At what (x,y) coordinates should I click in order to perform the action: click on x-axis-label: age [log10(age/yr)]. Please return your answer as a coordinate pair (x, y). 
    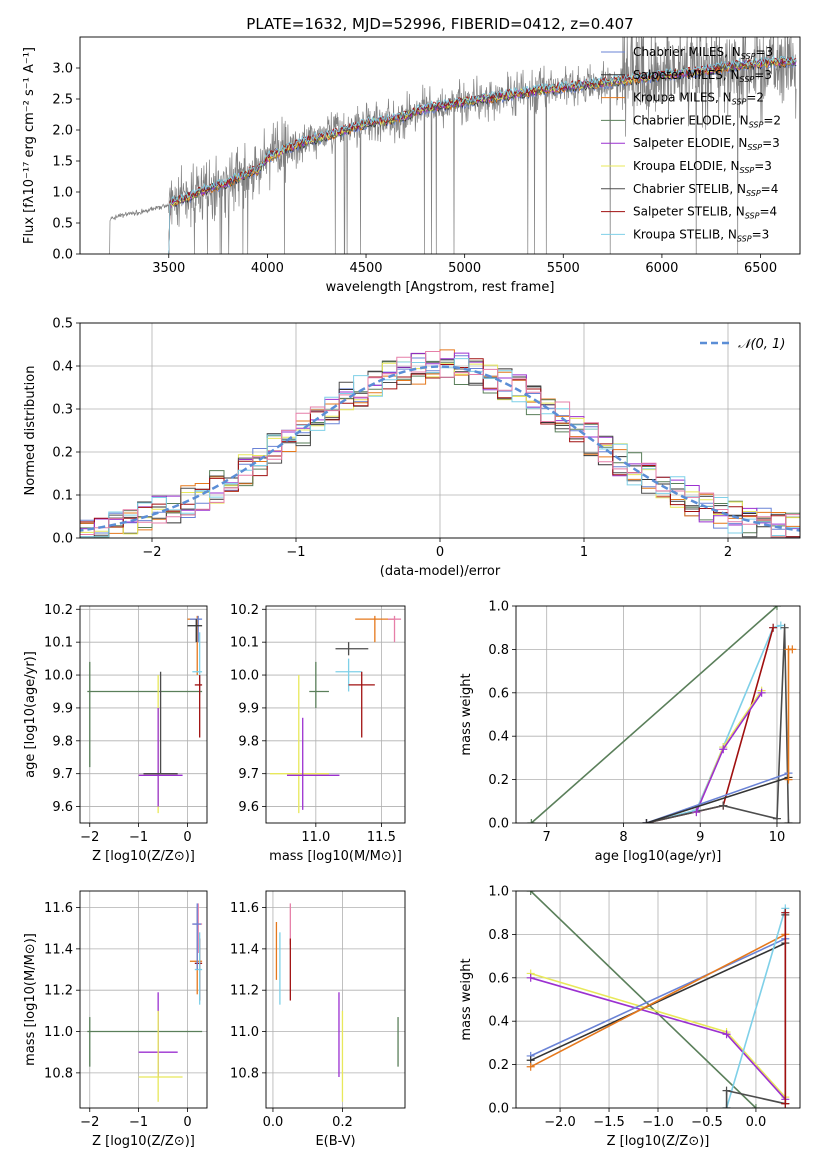
    Looking at the image, I should click on (658, 856).